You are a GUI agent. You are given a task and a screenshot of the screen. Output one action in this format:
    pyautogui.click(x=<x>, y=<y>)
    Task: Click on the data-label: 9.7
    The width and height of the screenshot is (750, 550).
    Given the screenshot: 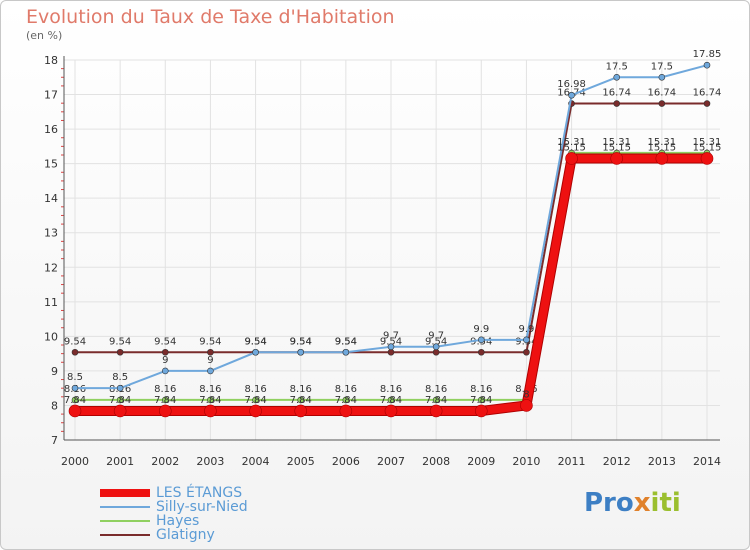 What is the action you would take?
    pyautogui.click(x=436, y=336)
    